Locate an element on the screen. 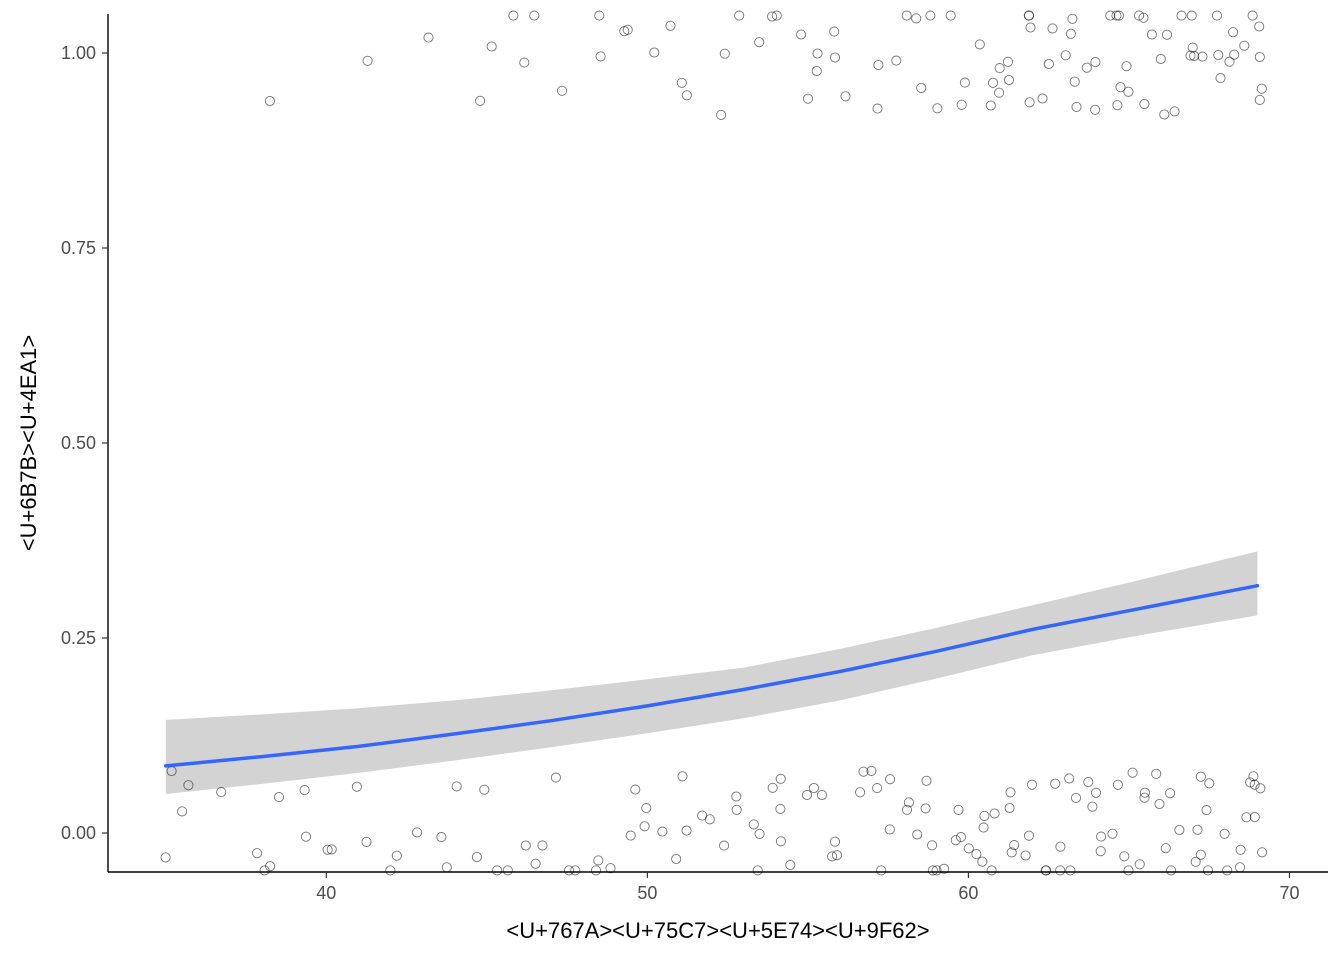 The width and height of the screenshot is (1344, 960). y-axis-ticks: 0.00 0.25 0.50 0.75 1.00 is located at coordinates (84, 443).